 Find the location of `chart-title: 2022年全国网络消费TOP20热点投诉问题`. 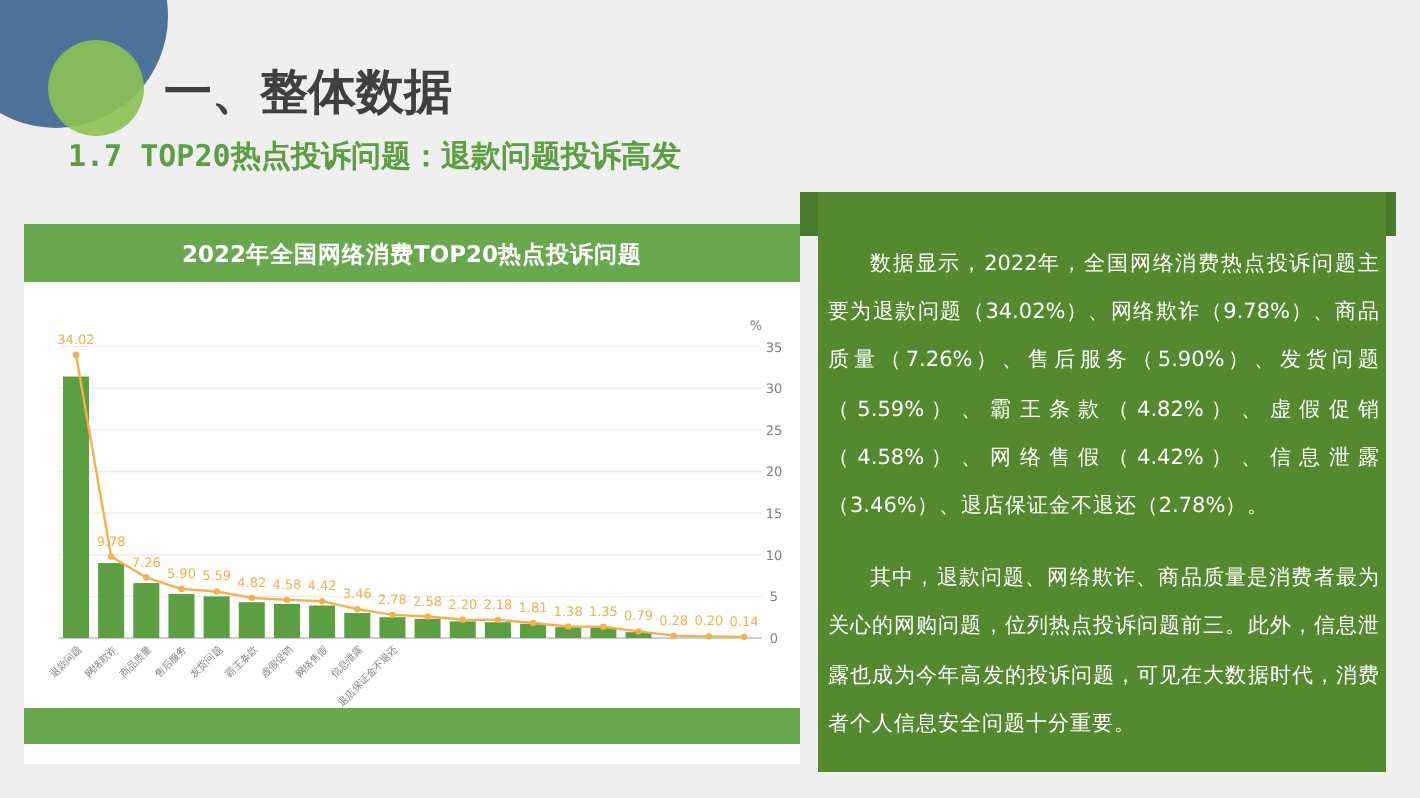

chart-title: 2022年全国网络消费TOP20热点投诉问题 is located at coordinates (412, 254).